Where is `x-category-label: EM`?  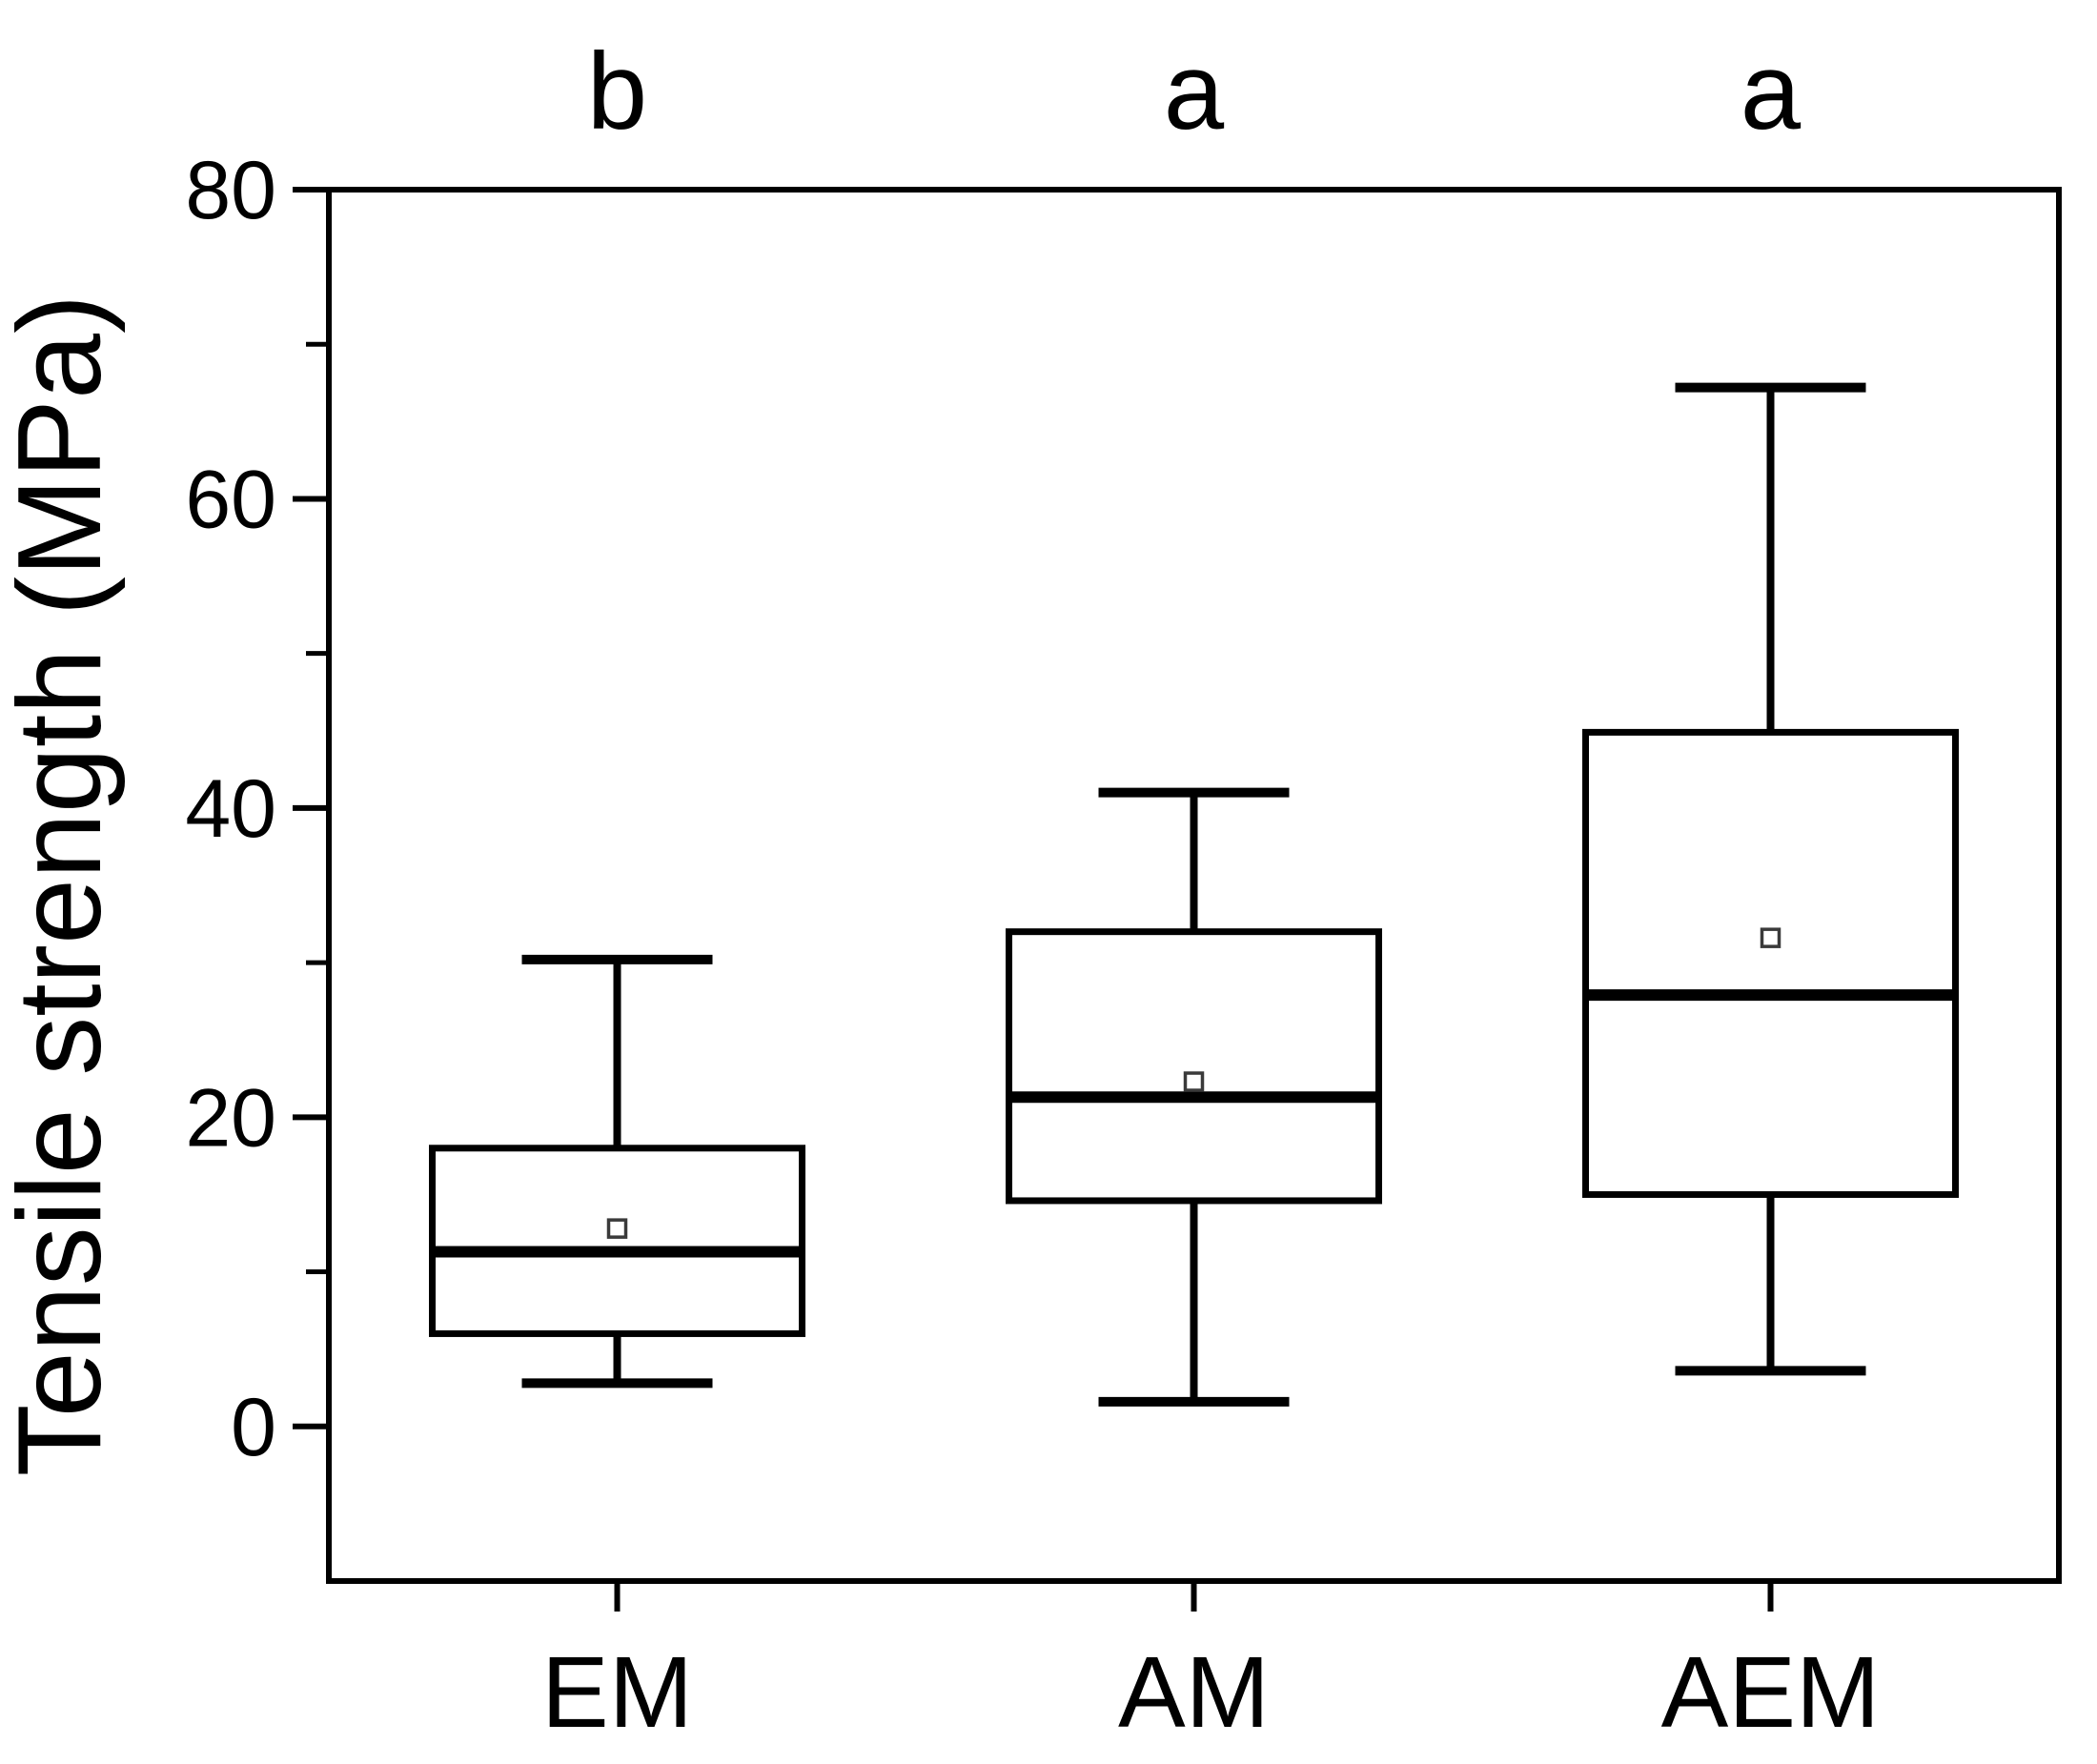
x-category-label: EM is located at coordinates (617, 1693).